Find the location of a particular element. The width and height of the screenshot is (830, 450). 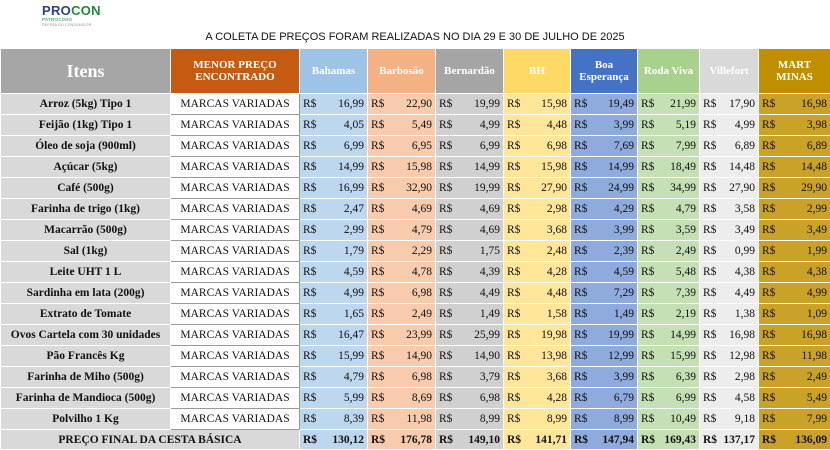

price-cell-boa-esperanca: R$ 7,69 is located at coordinates (604, 146).